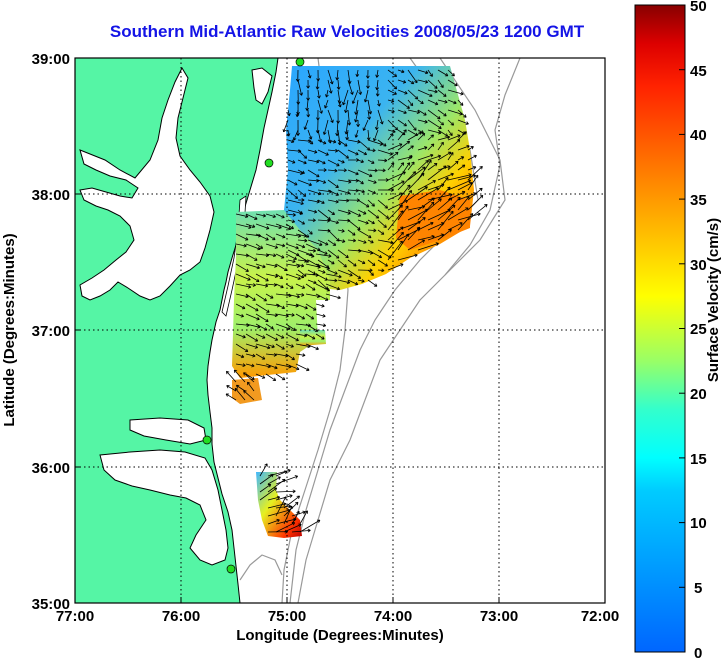 The image size is (724, 659). I want to click on colorbar-tick-label: 0, so click(698, 652).